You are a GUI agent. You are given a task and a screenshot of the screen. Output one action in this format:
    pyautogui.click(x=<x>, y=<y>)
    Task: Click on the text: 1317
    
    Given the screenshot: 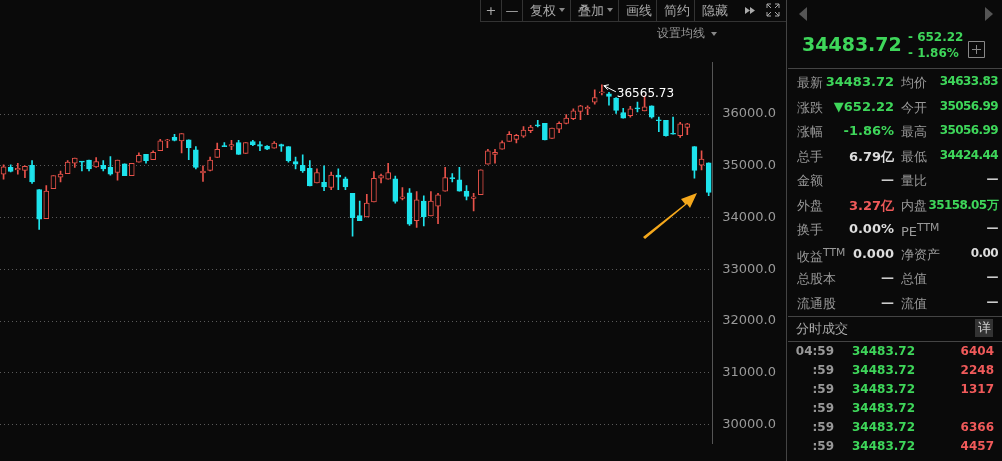 What is the action you would take?
    pyautogui.click(x=977, y=389)
    